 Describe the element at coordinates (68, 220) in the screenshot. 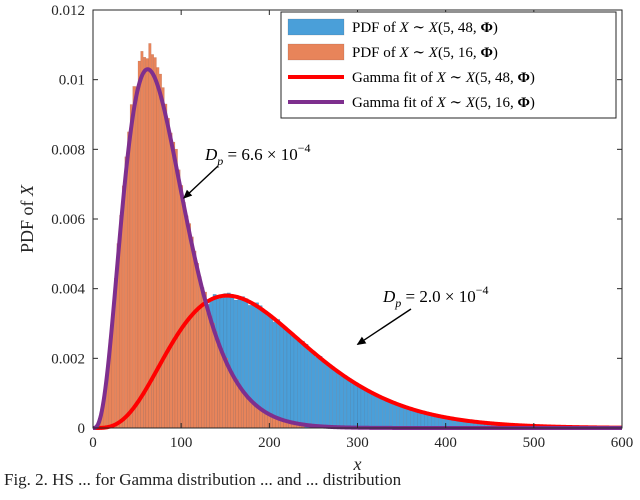

I see `y-tick-label: 0.006` at that location.